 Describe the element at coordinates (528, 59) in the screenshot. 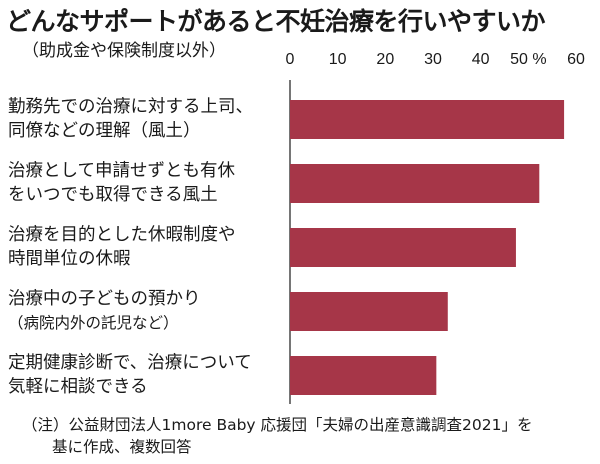

I see `x-tick-label: 50 %` at that location.